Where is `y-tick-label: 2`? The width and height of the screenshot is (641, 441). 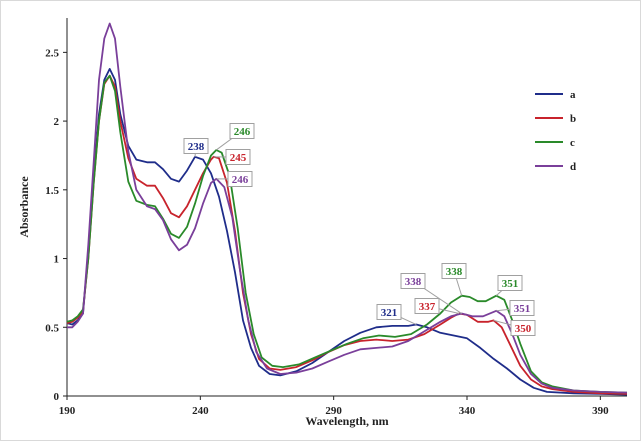 y-tick-label: 2 is located at coordinates (57, 122).